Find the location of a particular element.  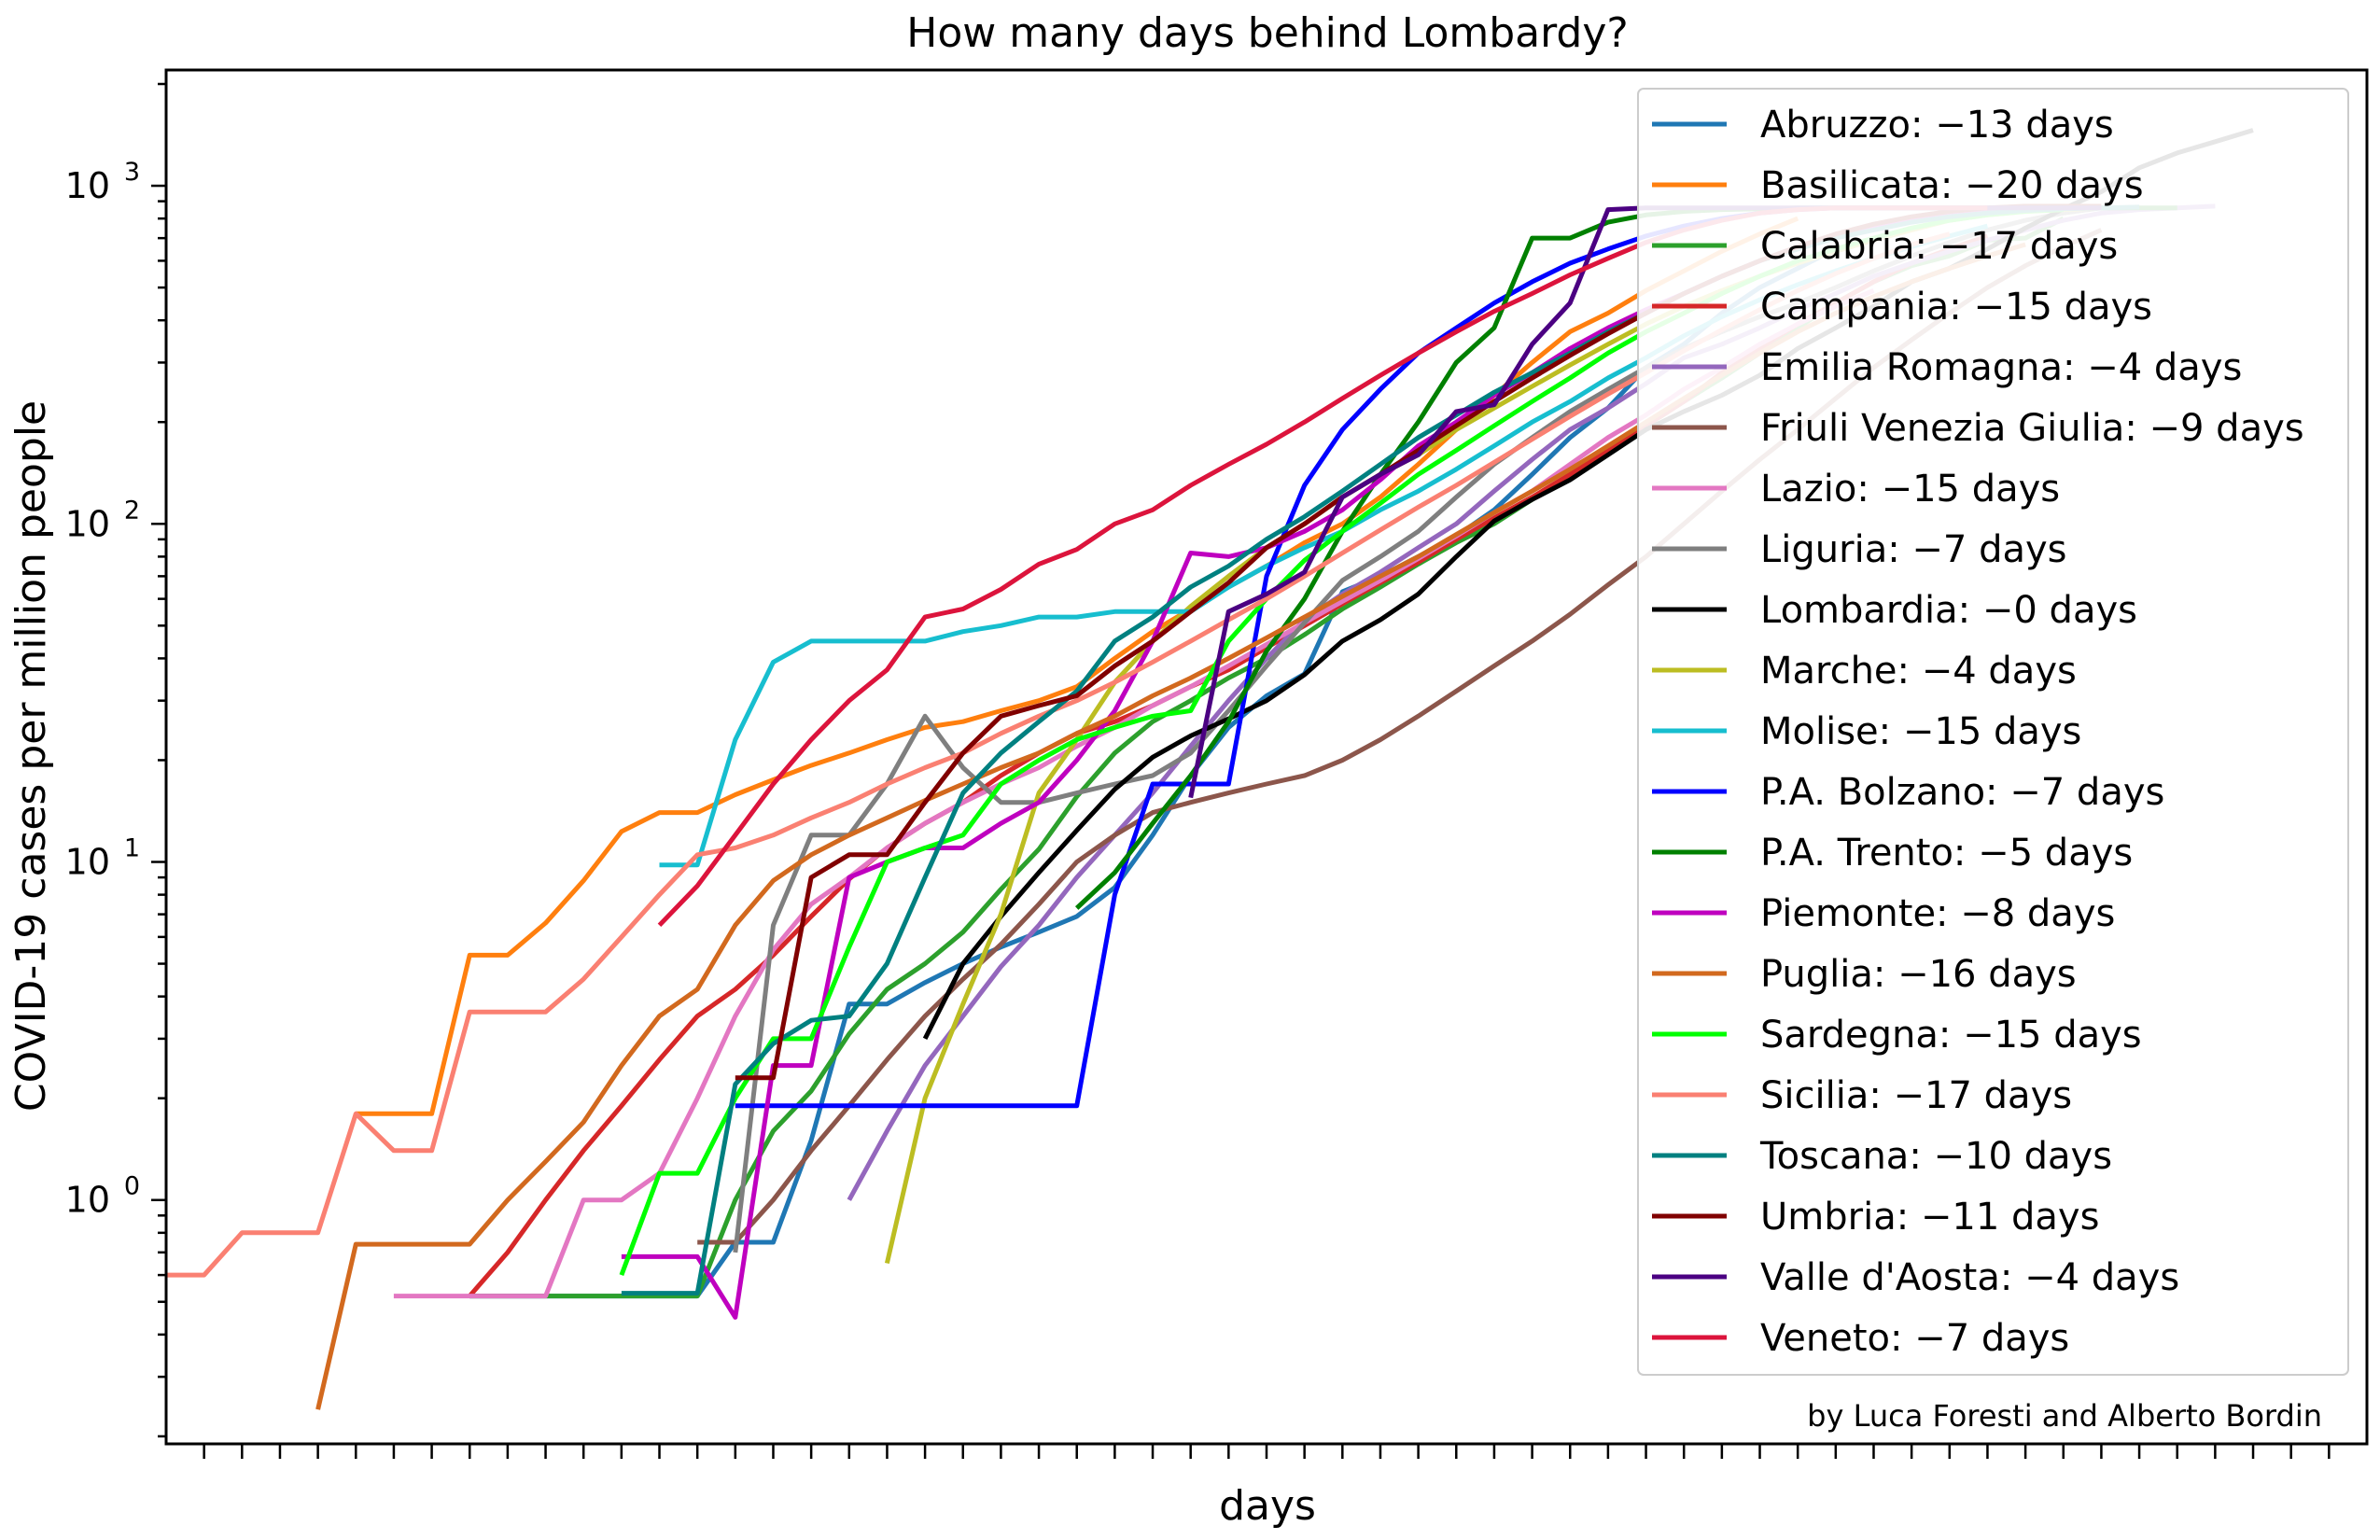

legend-label: Lombardia: −0 days is located at coordinates (1949, 610).